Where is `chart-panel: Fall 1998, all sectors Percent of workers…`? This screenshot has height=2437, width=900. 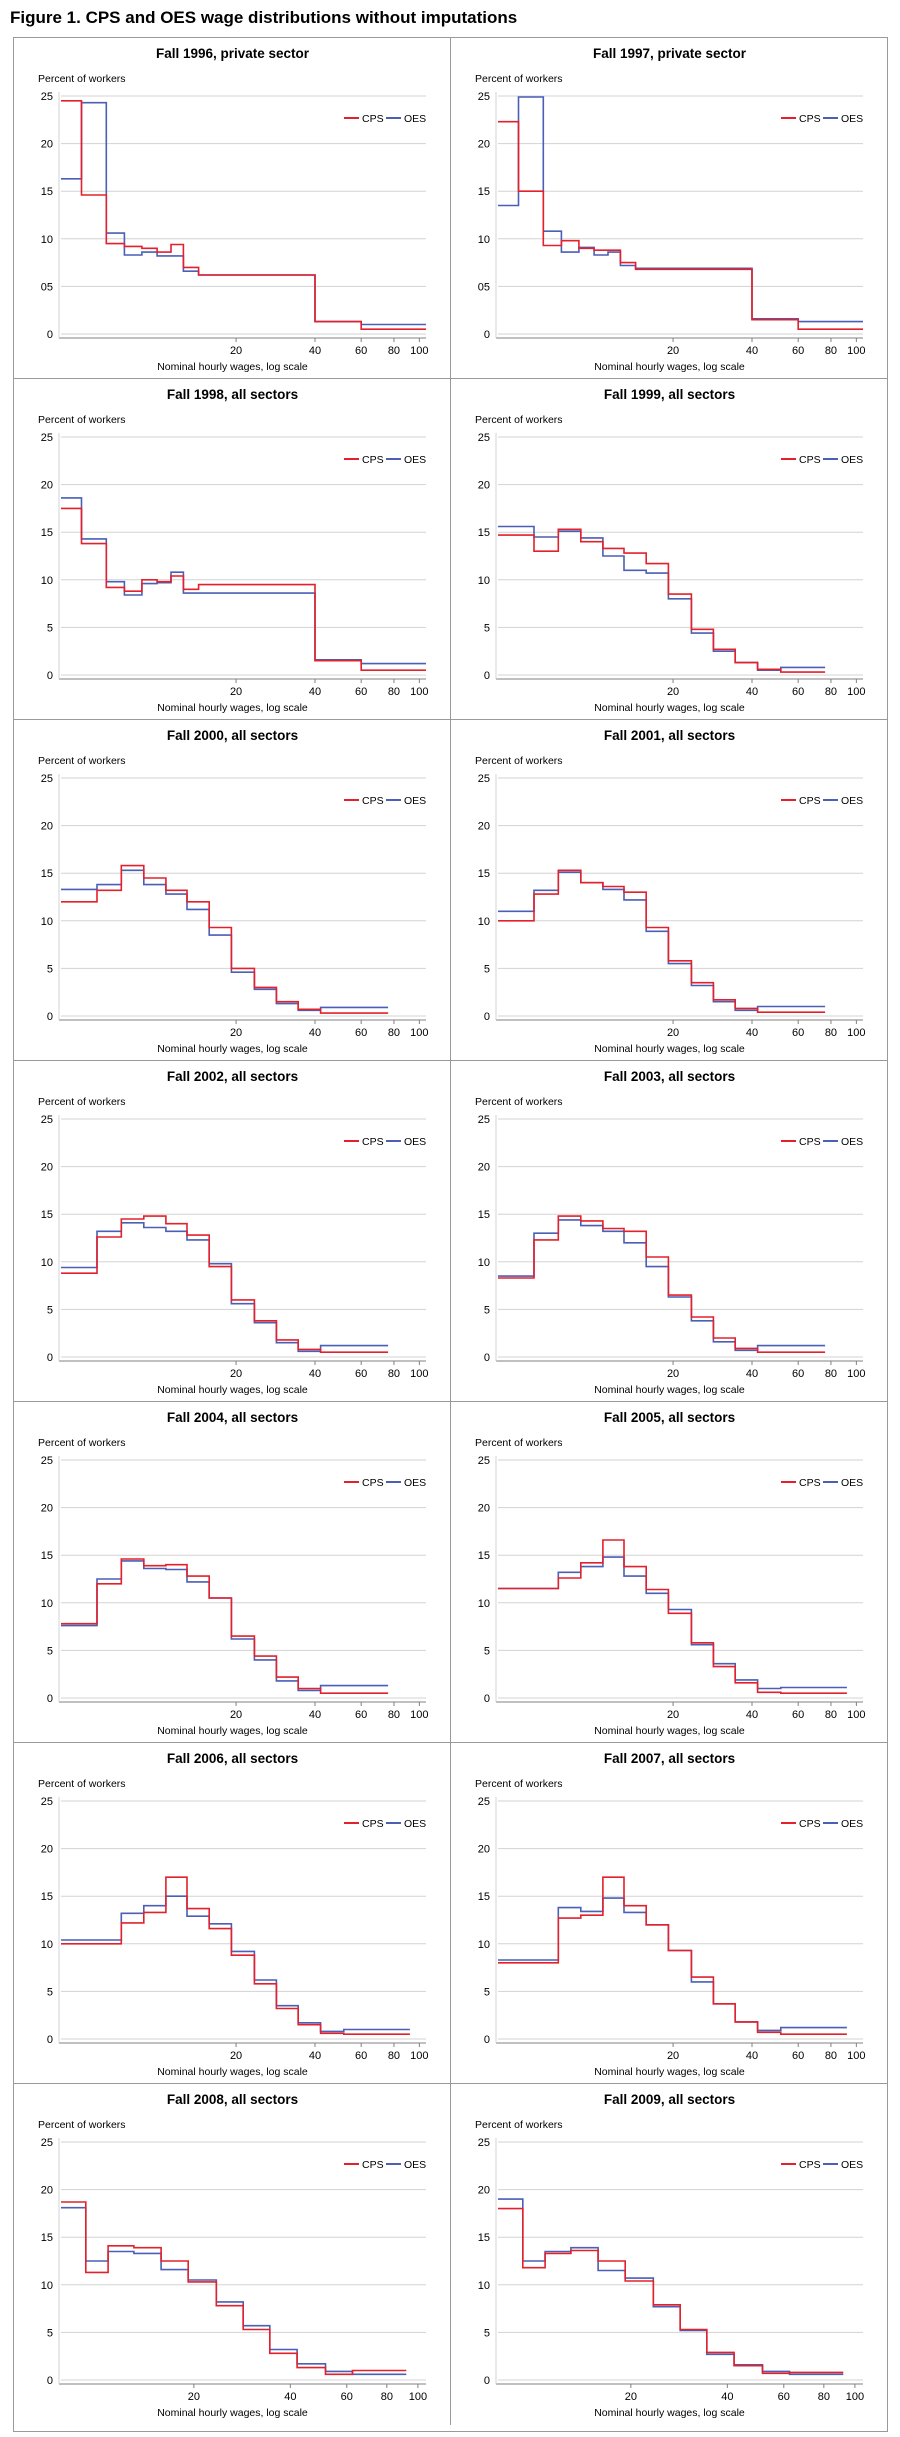
chart-panel: Fall 1998, all sectors Percent of workers… is located at coordinates (232, 549).